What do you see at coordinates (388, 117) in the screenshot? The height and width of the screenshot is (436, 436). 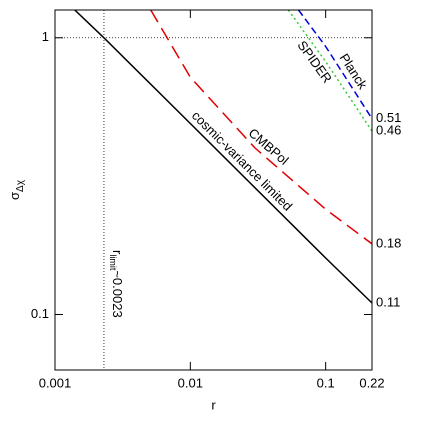 I see `end-value-label: 0.51` at bounding box center [388, 117].